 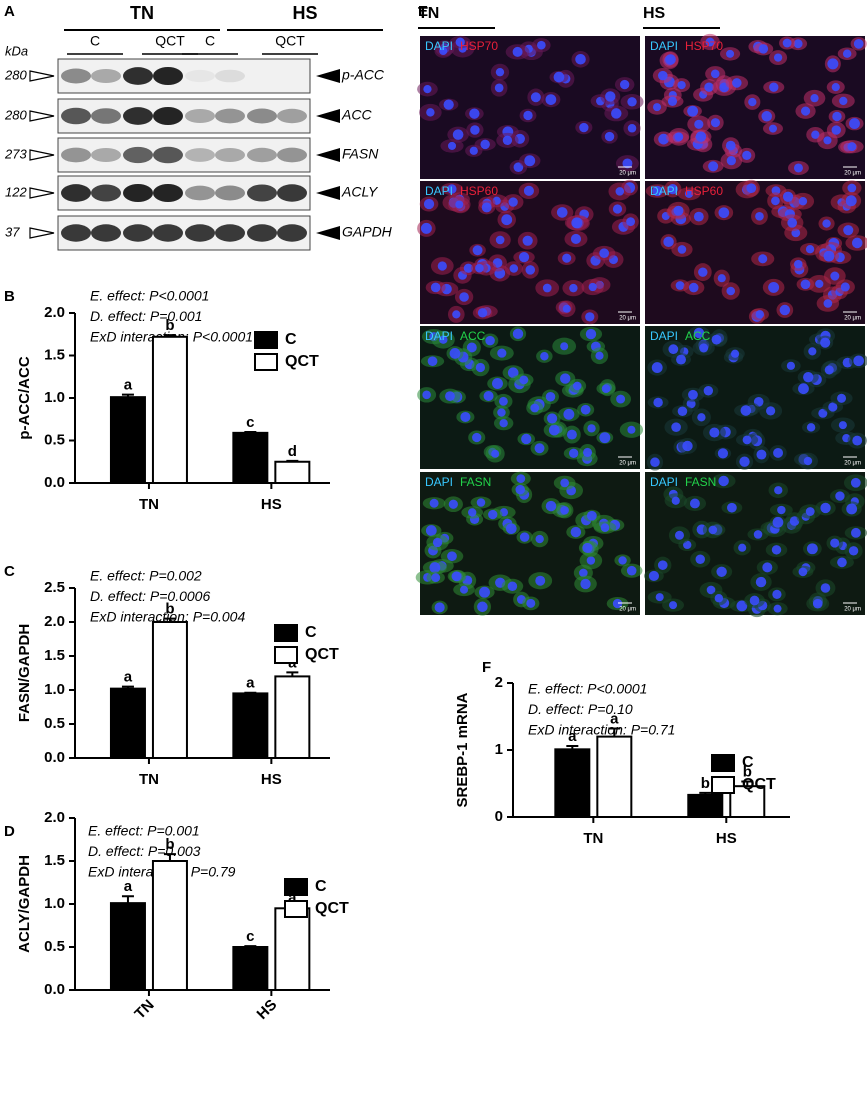 I want to click on significance-letter: b, so click(x=169, y=609).